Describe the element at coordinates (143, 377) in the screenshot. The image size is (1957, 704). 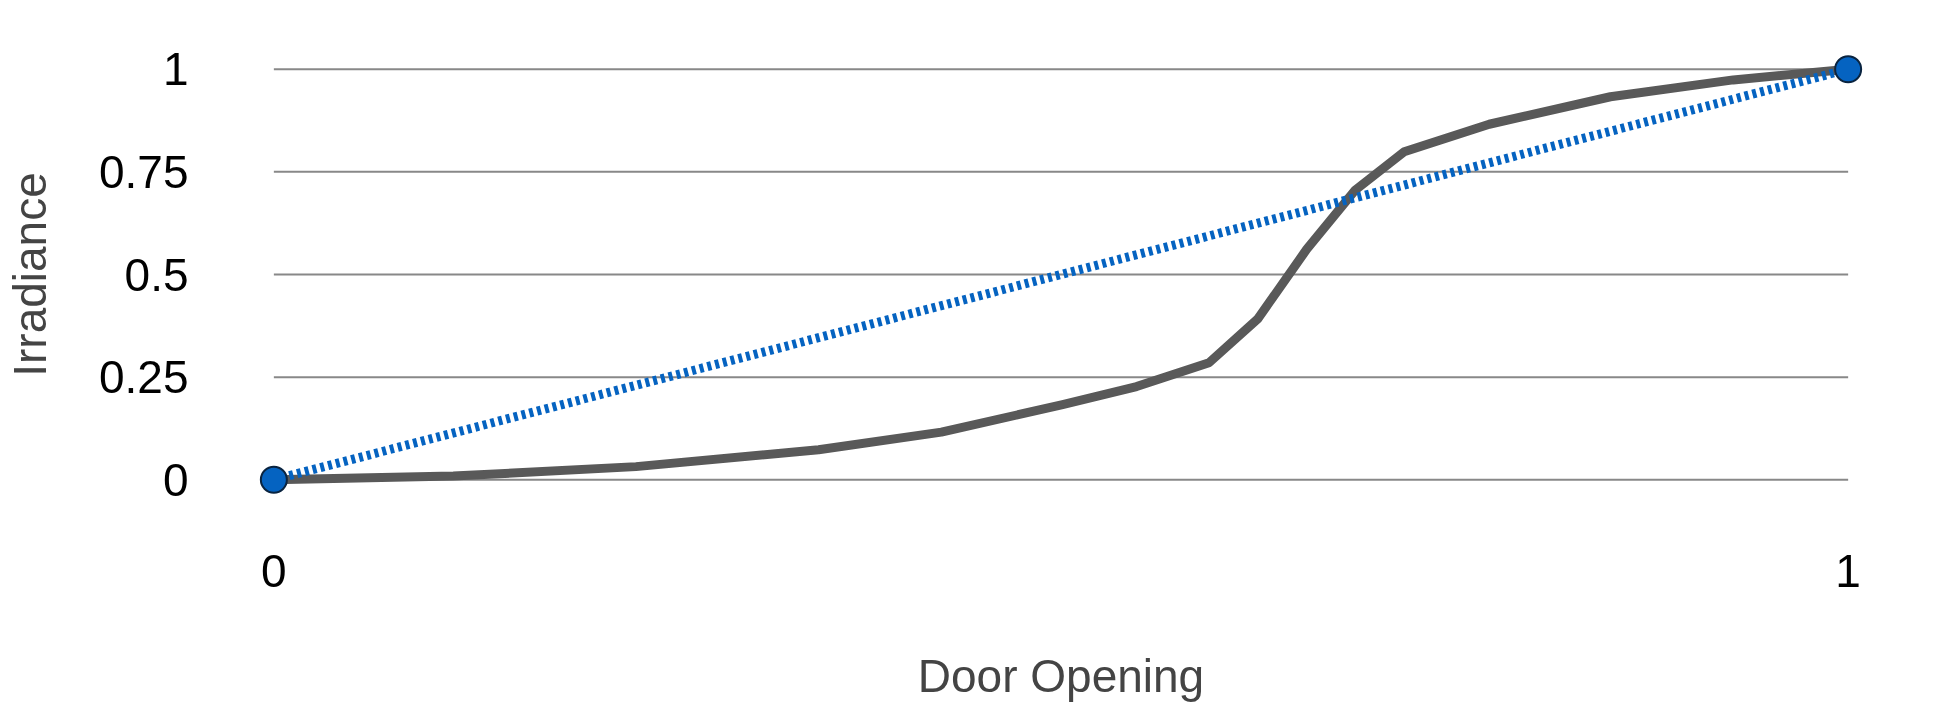
I see `y-tick-label: 0.25` at that location.